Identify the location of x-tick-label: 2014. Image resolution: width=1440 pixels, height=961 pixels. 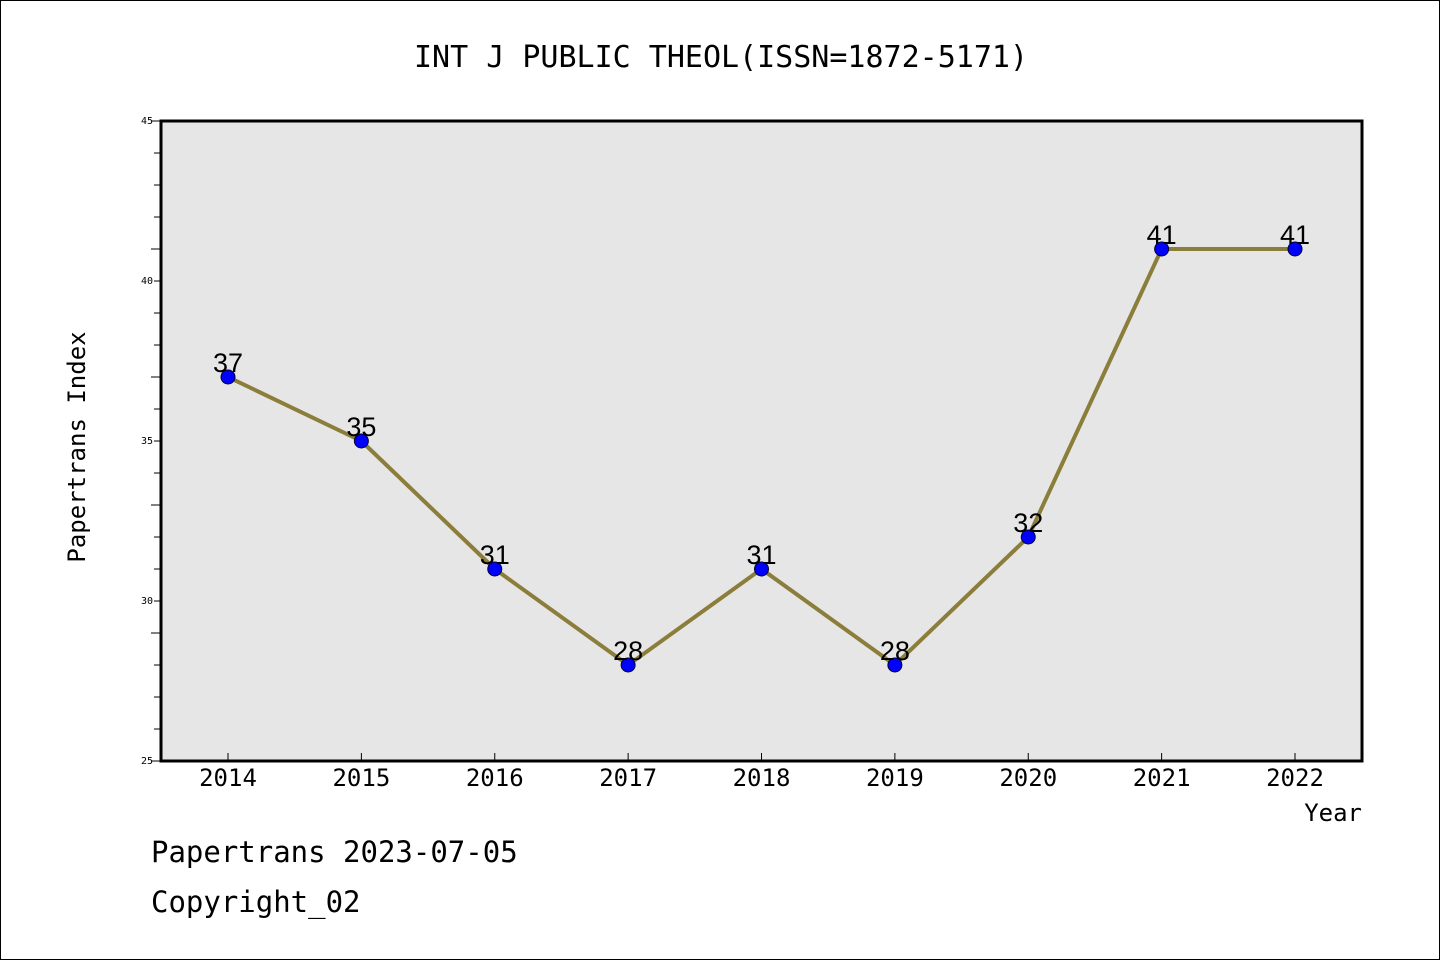
(228, 778).